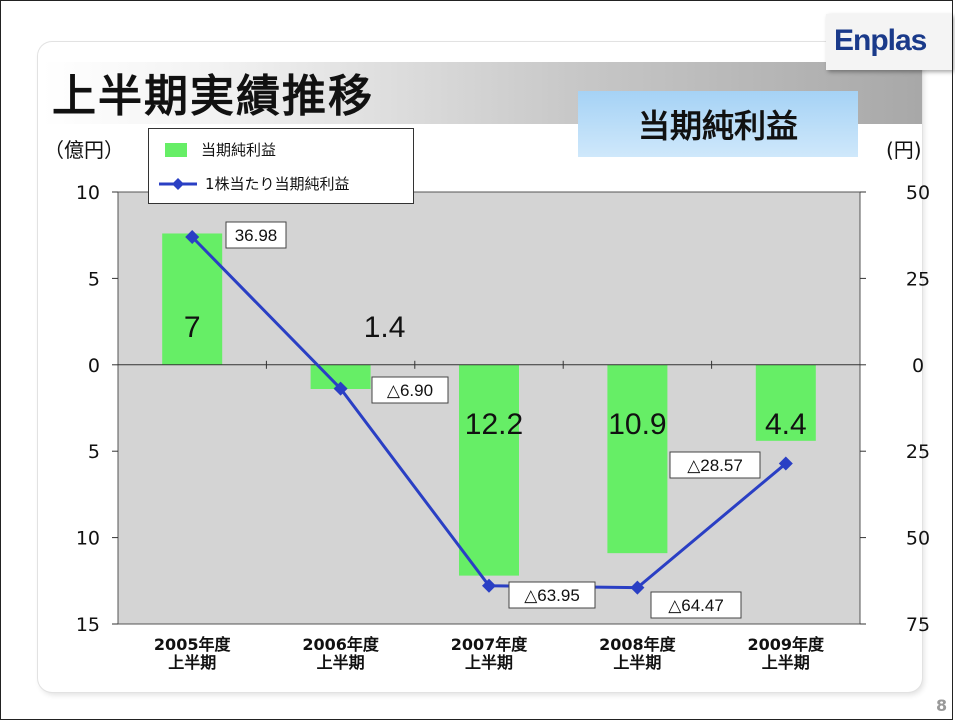 Image resolution: width=955 pixels, height=722 pixels. I want to click on eps-value-label: 36.98, so click(256, 235).